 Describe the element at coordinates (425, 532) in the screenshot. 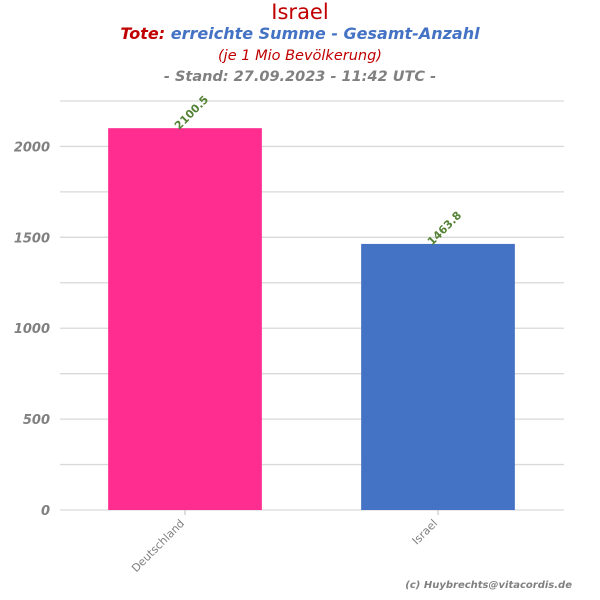

I see `x-tick-label: Israel` at that location.